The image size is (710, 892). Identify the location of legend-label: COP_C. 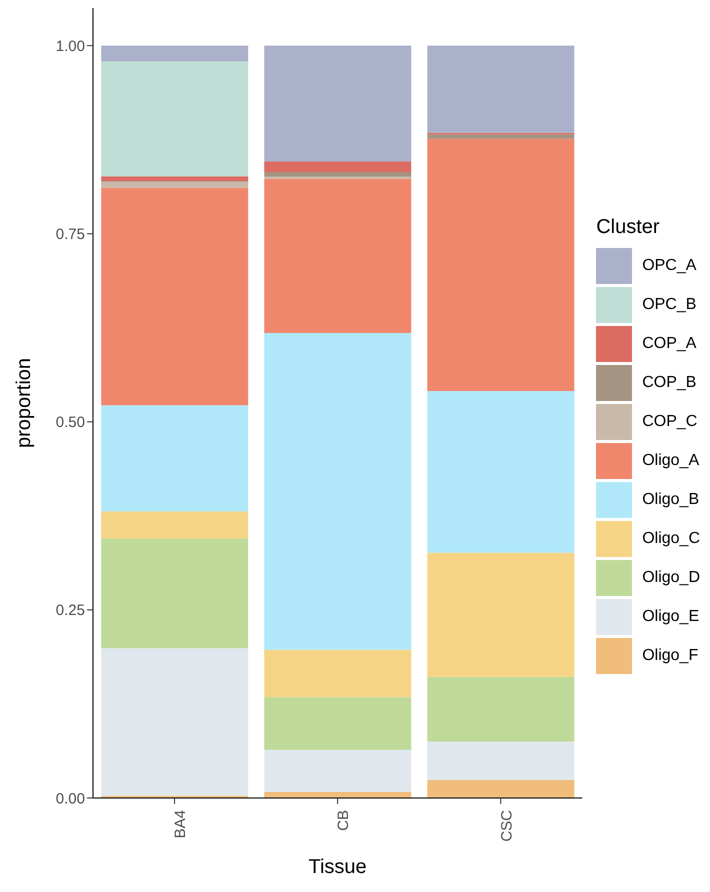
(670, 422).